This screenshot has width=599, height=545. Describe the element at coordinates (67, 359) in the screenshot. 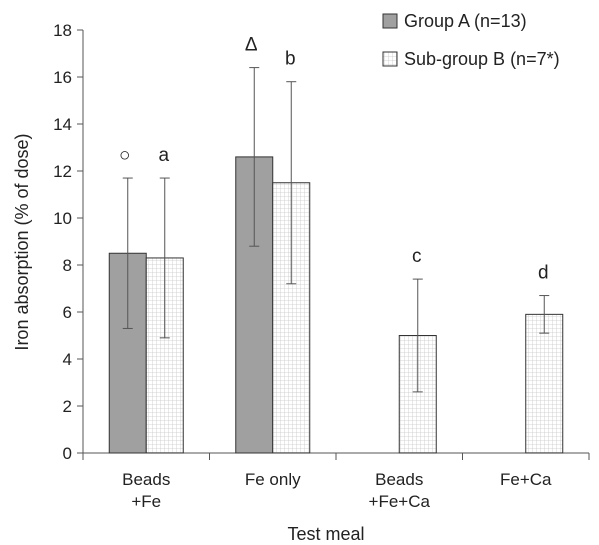

I see `y-tick-label: 4` at that location.